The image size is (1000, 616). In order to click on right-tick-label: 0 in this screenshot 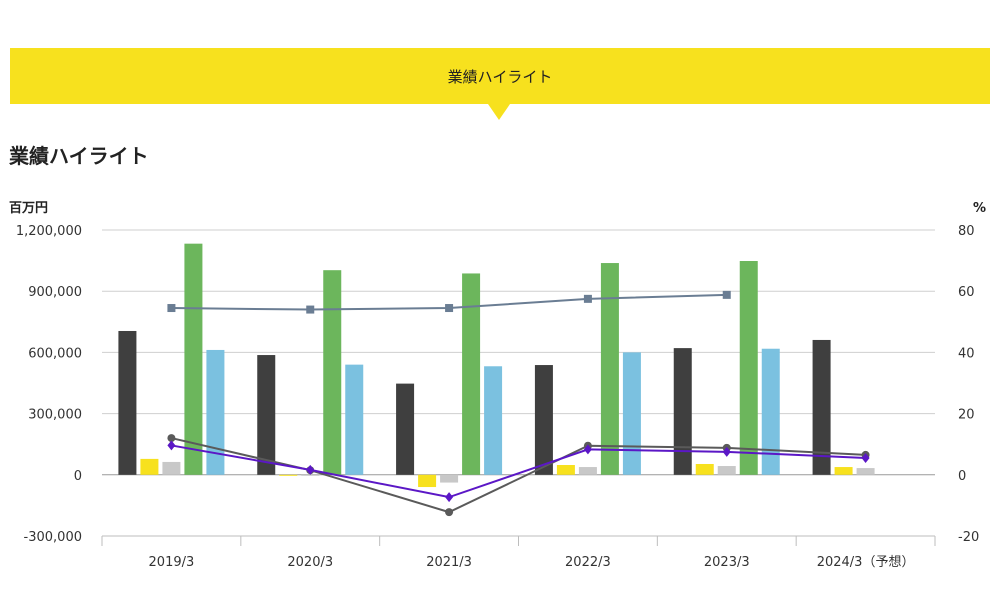, I will do `click(962, 476)`.